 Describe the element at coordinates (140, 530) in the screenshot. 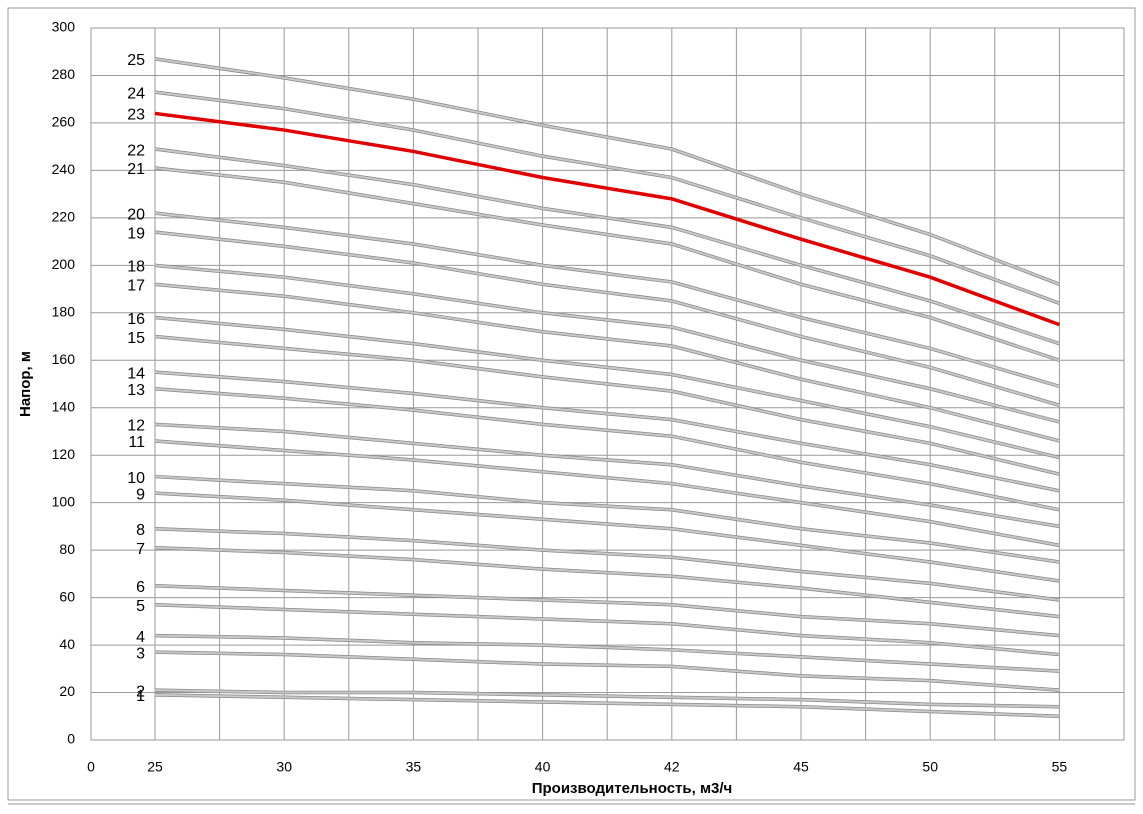

I see `series-label: 8` at that location.